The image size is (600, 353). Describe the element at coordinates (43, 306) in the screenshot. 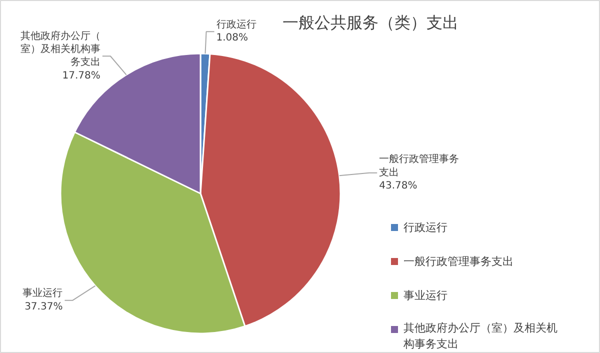

I see `data-label: 37.37%` at that location.